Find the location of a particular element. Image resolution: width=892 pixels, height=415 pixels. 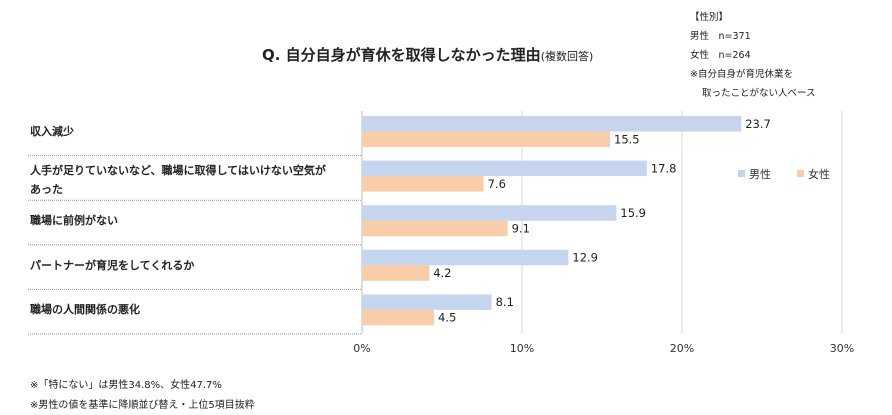

category-label: 収入減少 is located at coordinates (52, 131).